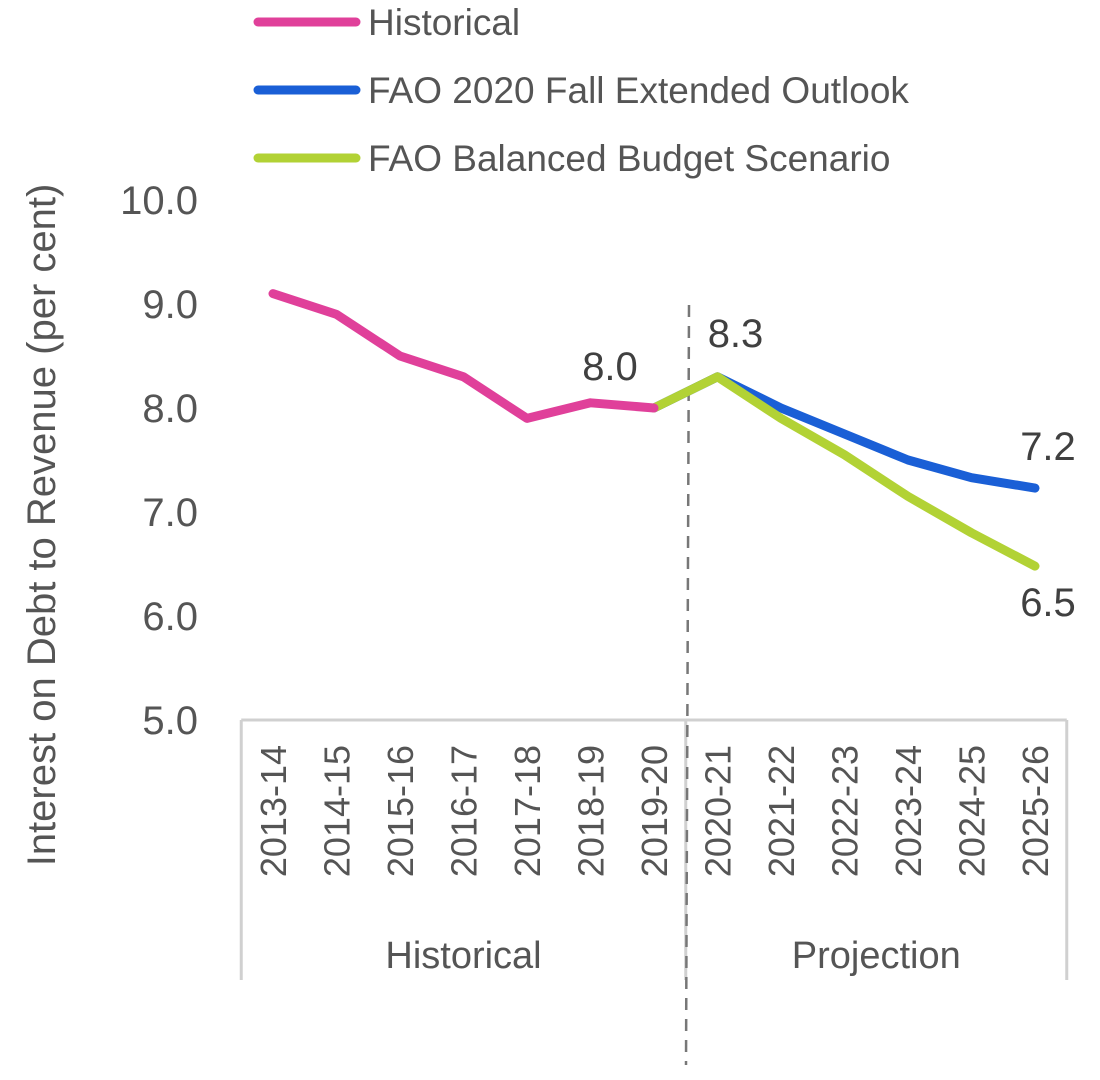  Describe the element at coordinates (908, 811) in the screenshot. I see `x-tick-label: 2023-24` at that location.